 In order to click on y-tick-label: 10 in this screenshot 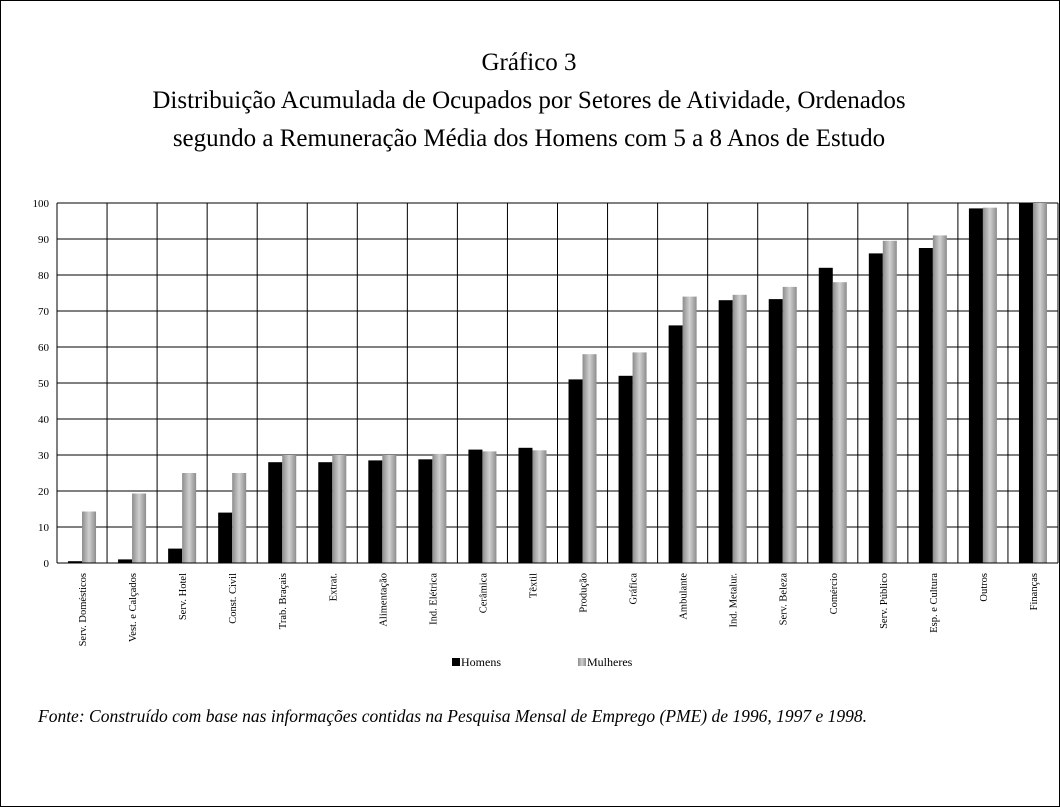, I will do `click(44, 528)`.